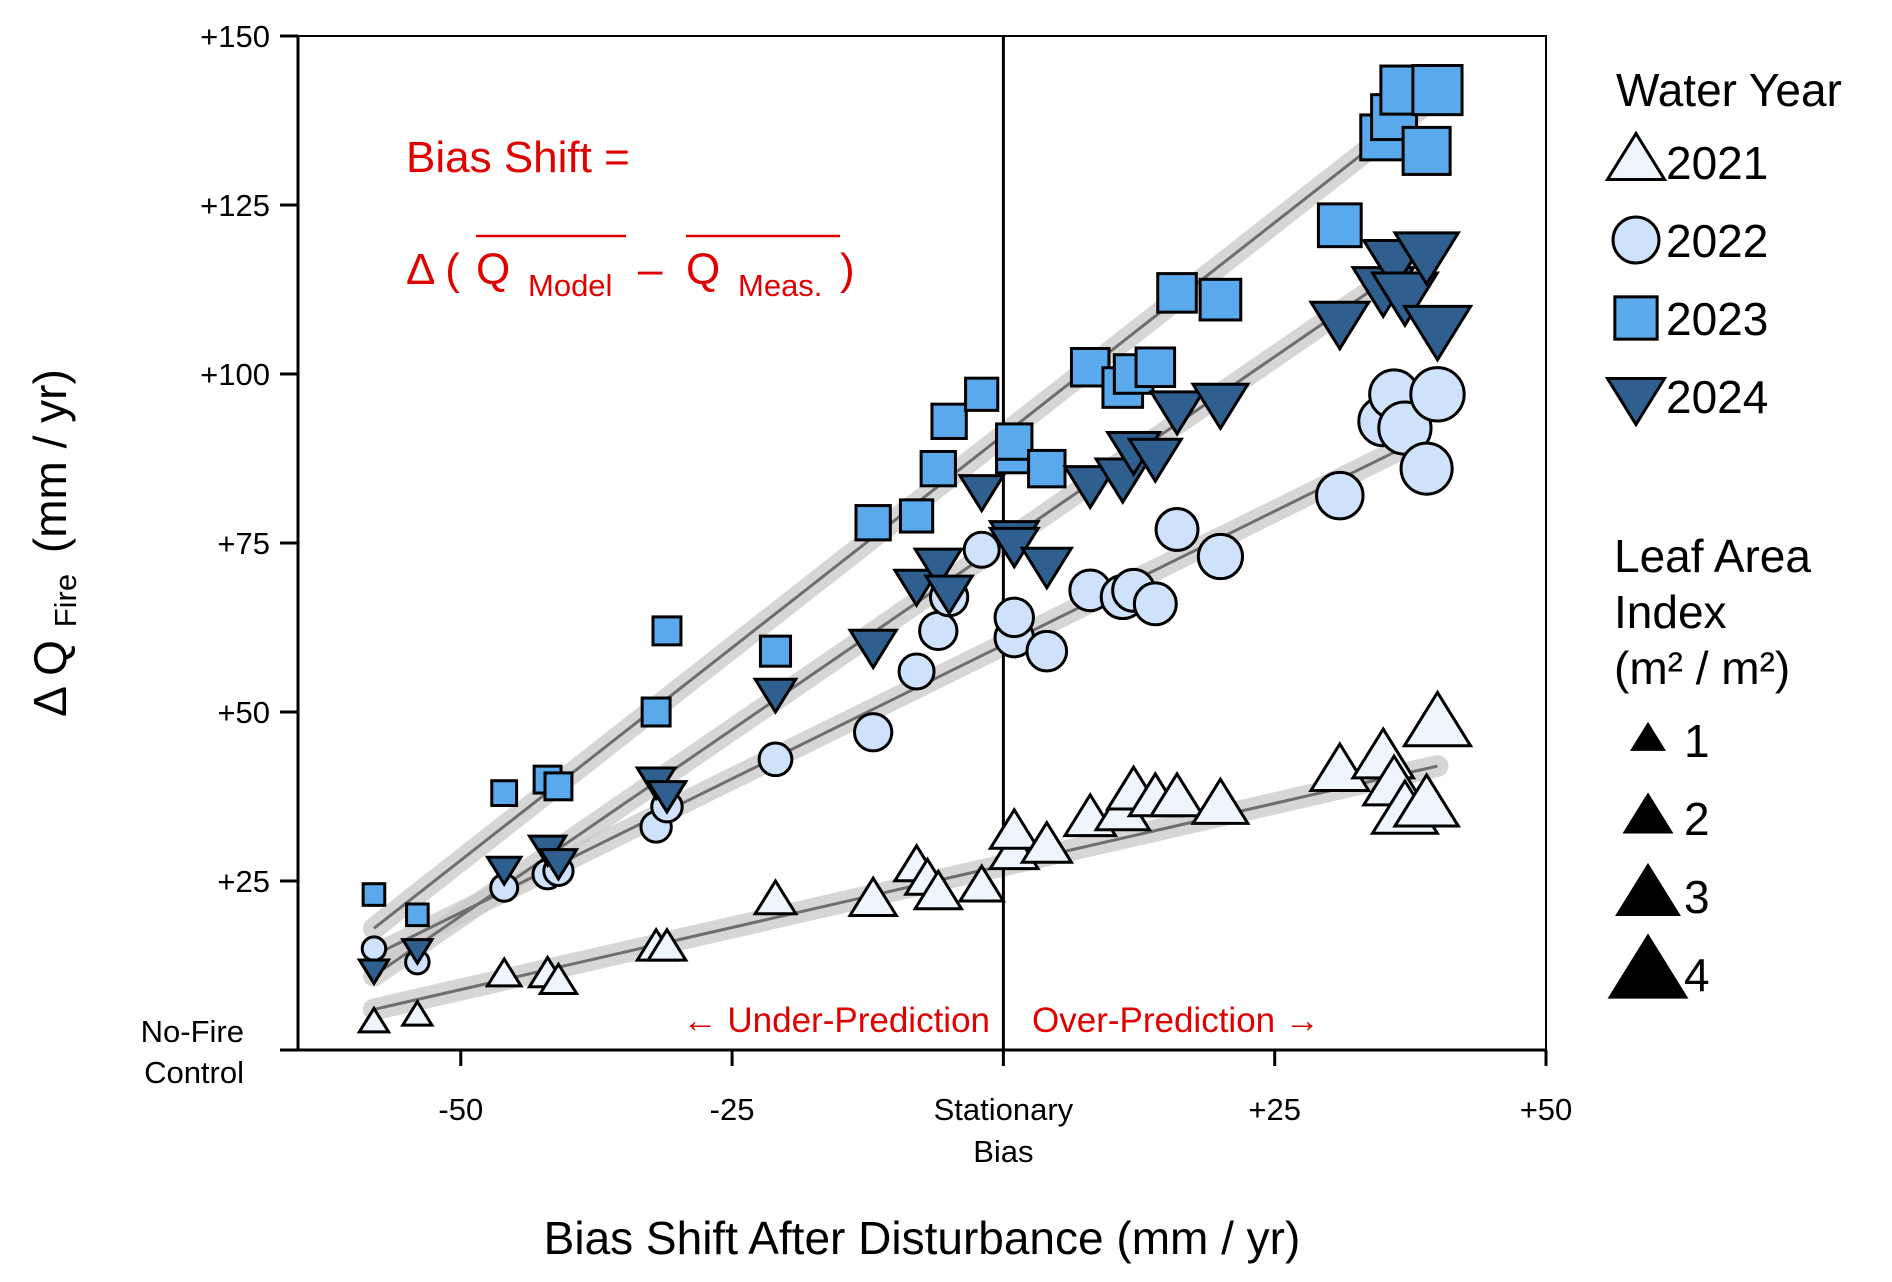  Describe the element at coordinates (493, 269) in the screenshot. I see `formula-q-model: Q` at that location.